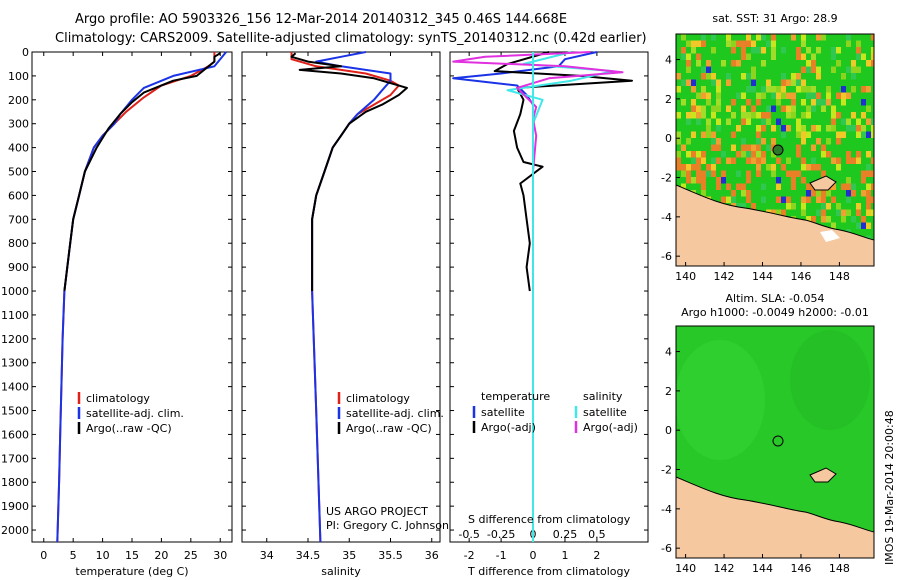 This screenshot has height=580, width=900. I want to click on sla-feature, so click(720, 400).